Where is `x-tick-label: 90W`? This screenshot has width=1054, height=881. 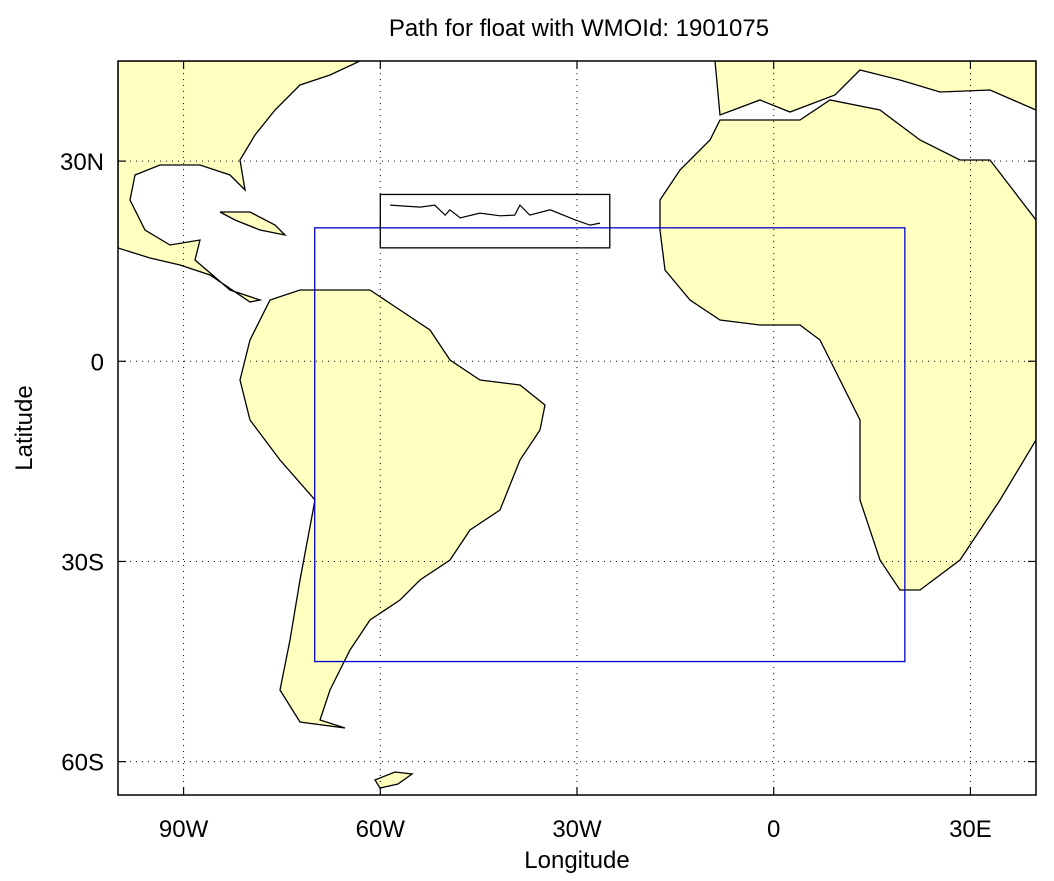
x-tick-label: 90W is located at coordinates (184, 829).